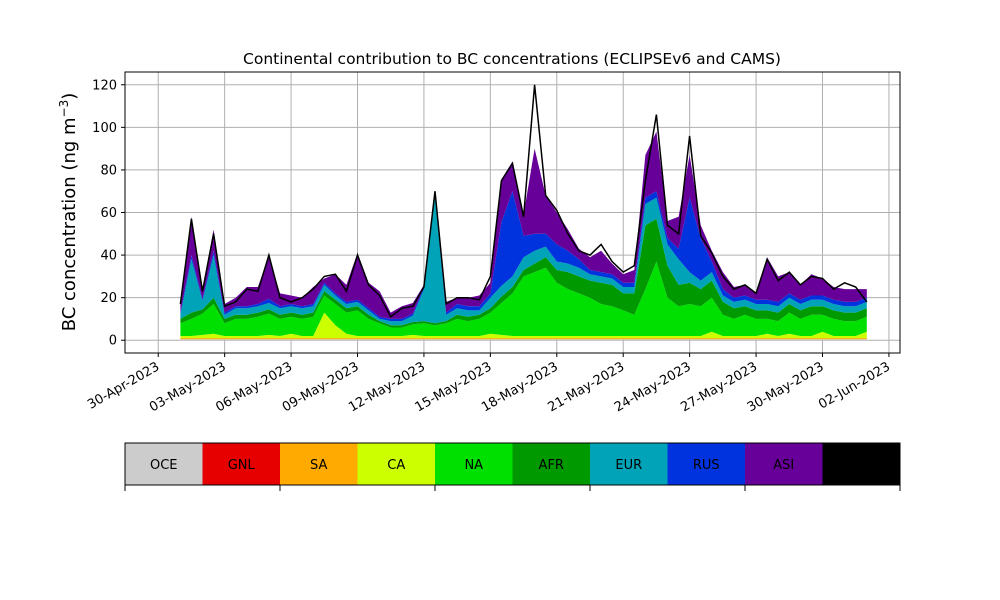 This screenshot has width=1000, height=600. I want to click on y-axis: 0 20 40 60 80 100 120, so click(108, 213).